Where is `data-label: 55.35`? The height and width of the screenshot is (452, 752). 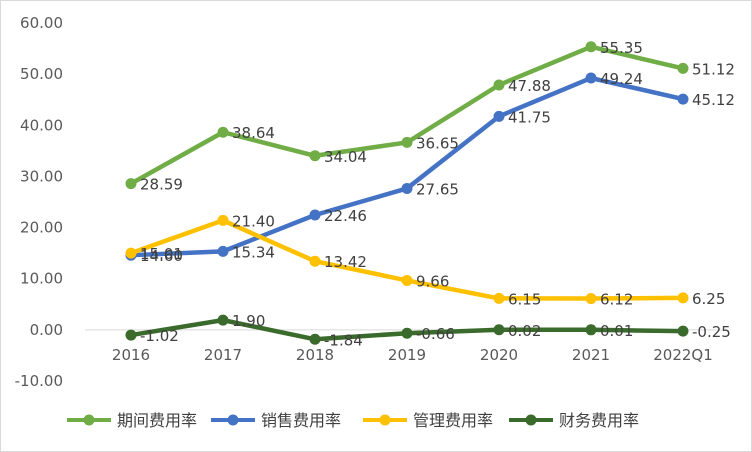
data-label: 55.35 is located at coordinates (621, 48).